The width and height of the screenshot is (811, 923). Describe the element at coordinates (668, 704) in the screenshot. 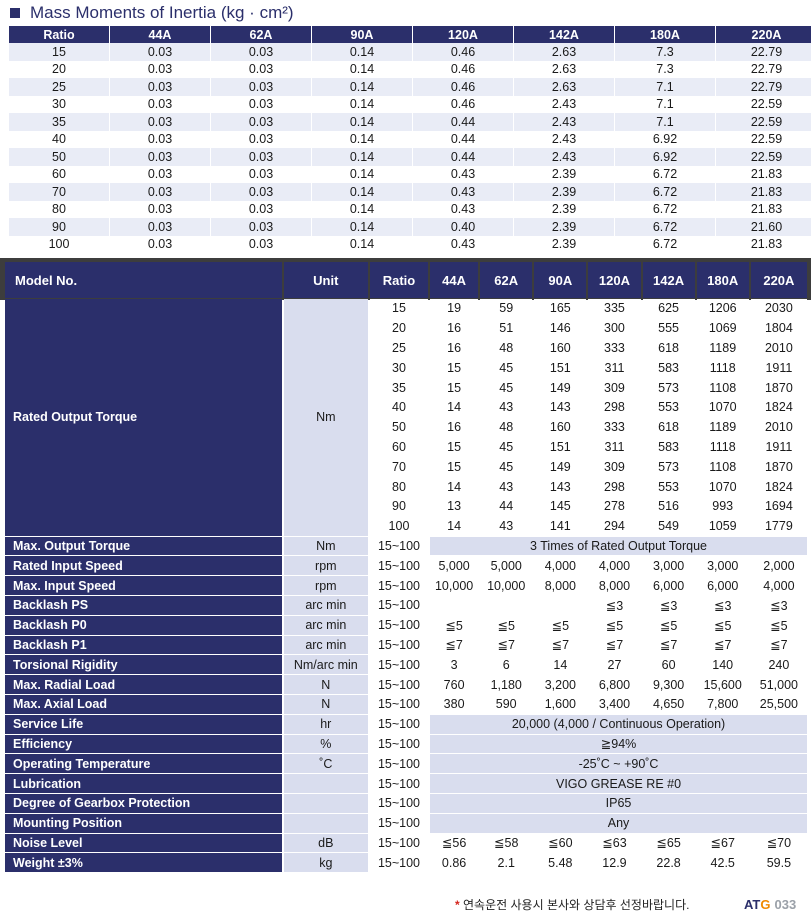

I see `spec-row-value: 4,650` at that location.